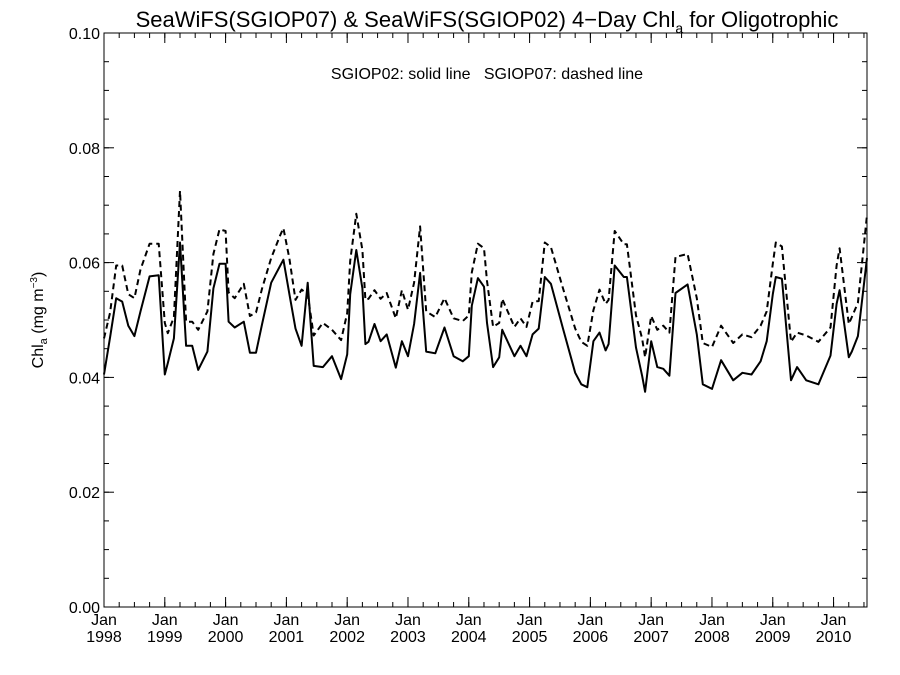 This screenshot has width=900, height=675. I want to click on svg-text: Chla (mg m−3), so click(39, 320).